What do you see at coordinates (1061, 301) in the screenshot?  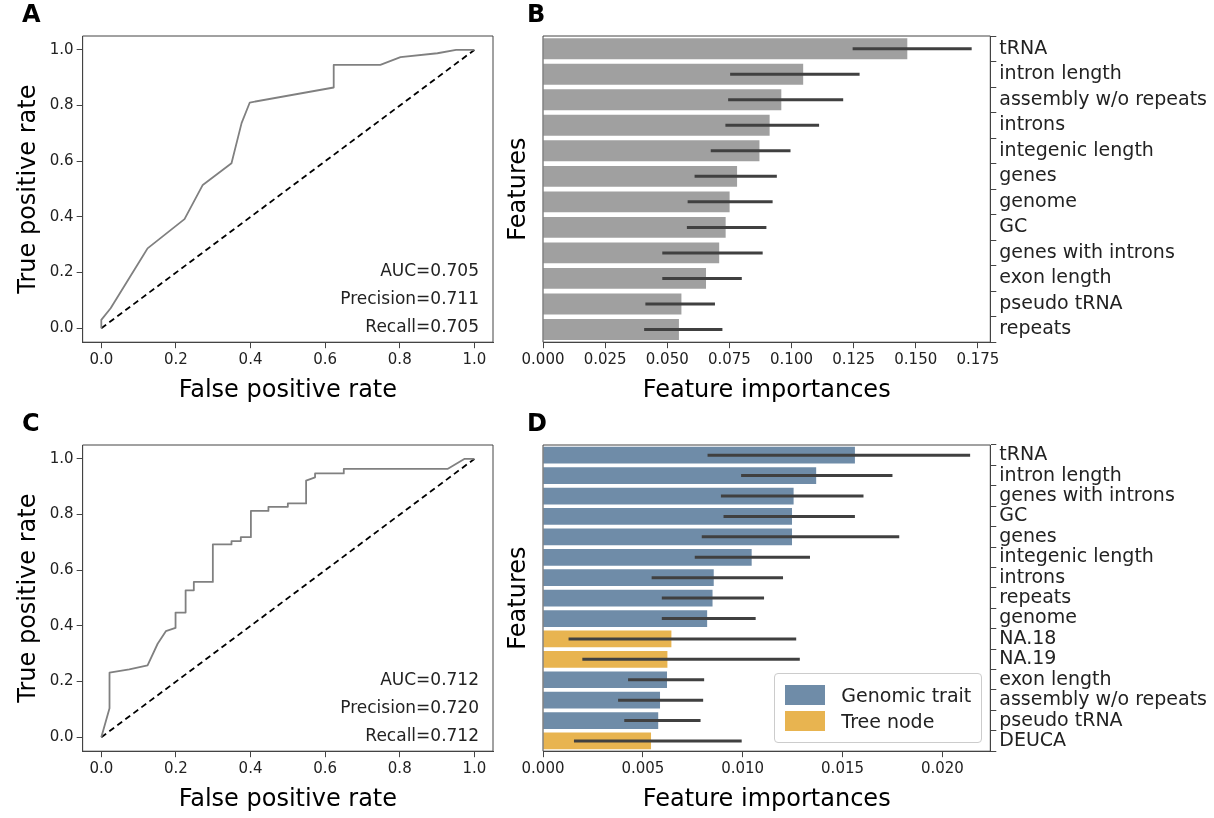 I see `y-tick-label: pseudo tRNA` at bounding box center [1061, 301].